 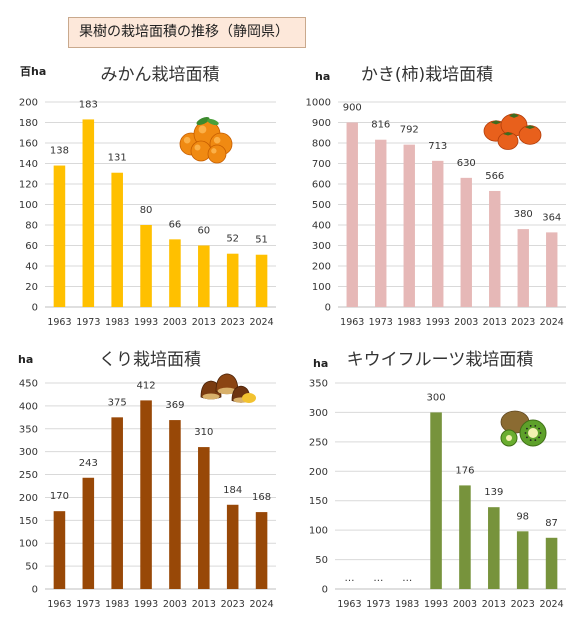 I want to click on page-title: 果樹の栽培面積の推移（静岡県）, so click(x=187, y=32).